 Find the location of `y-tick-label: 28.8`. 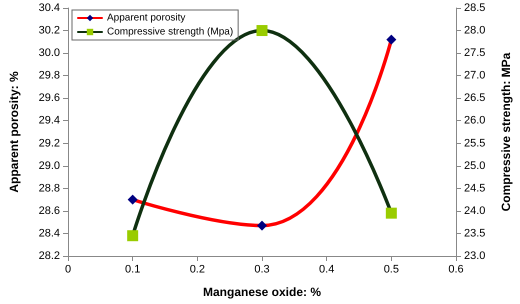

y-tick-label: 28.8 is located at coordinates (49, 188).